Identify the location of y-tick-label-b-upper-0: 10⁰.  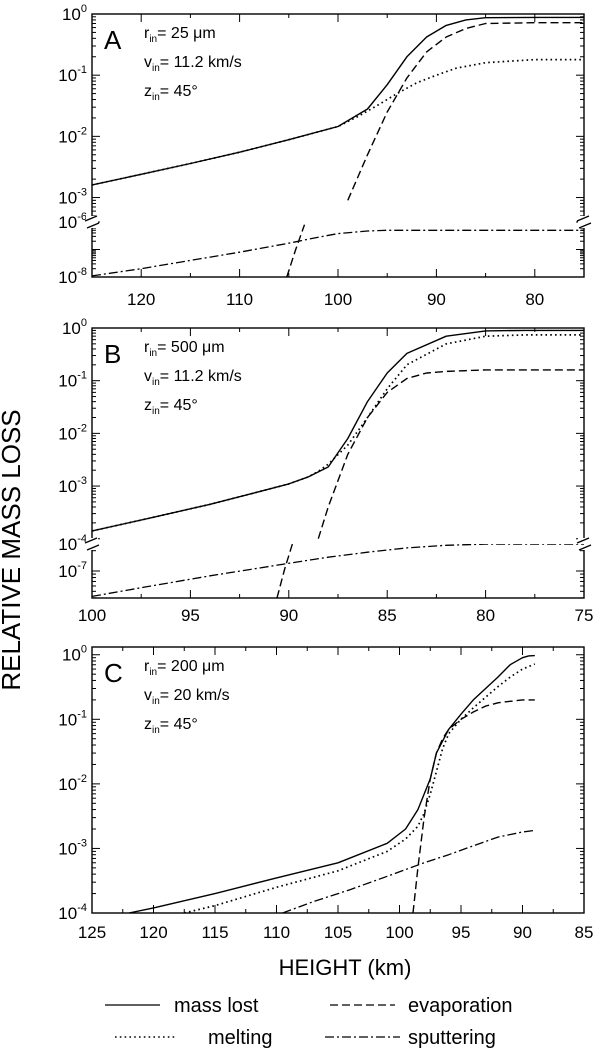
(74, 327).